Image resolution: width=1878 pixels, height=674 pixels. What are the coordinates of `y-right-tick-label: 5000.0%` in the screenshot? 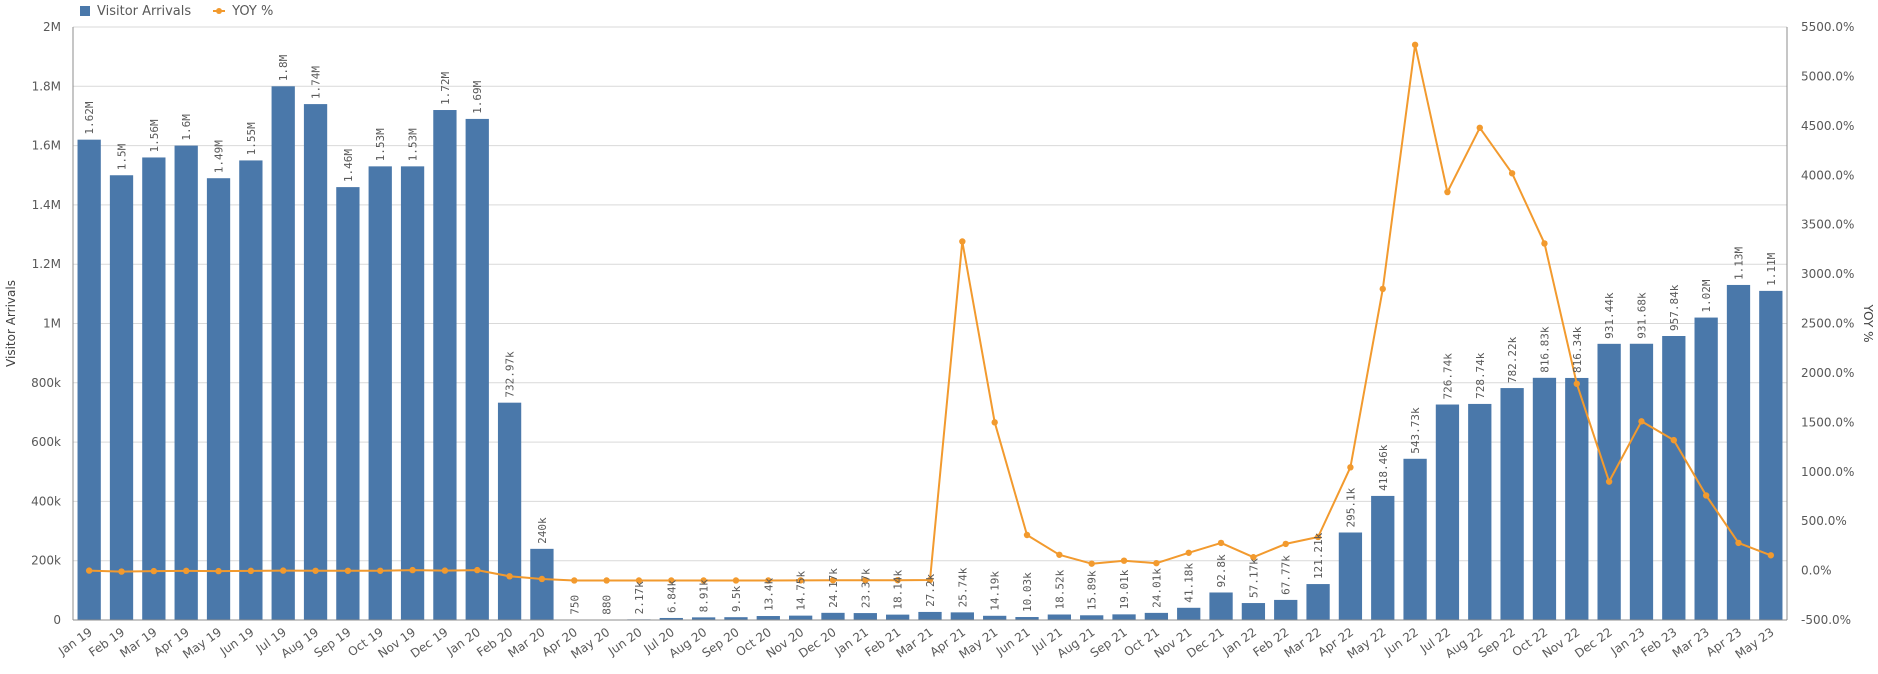 It's located at (1827, 76).